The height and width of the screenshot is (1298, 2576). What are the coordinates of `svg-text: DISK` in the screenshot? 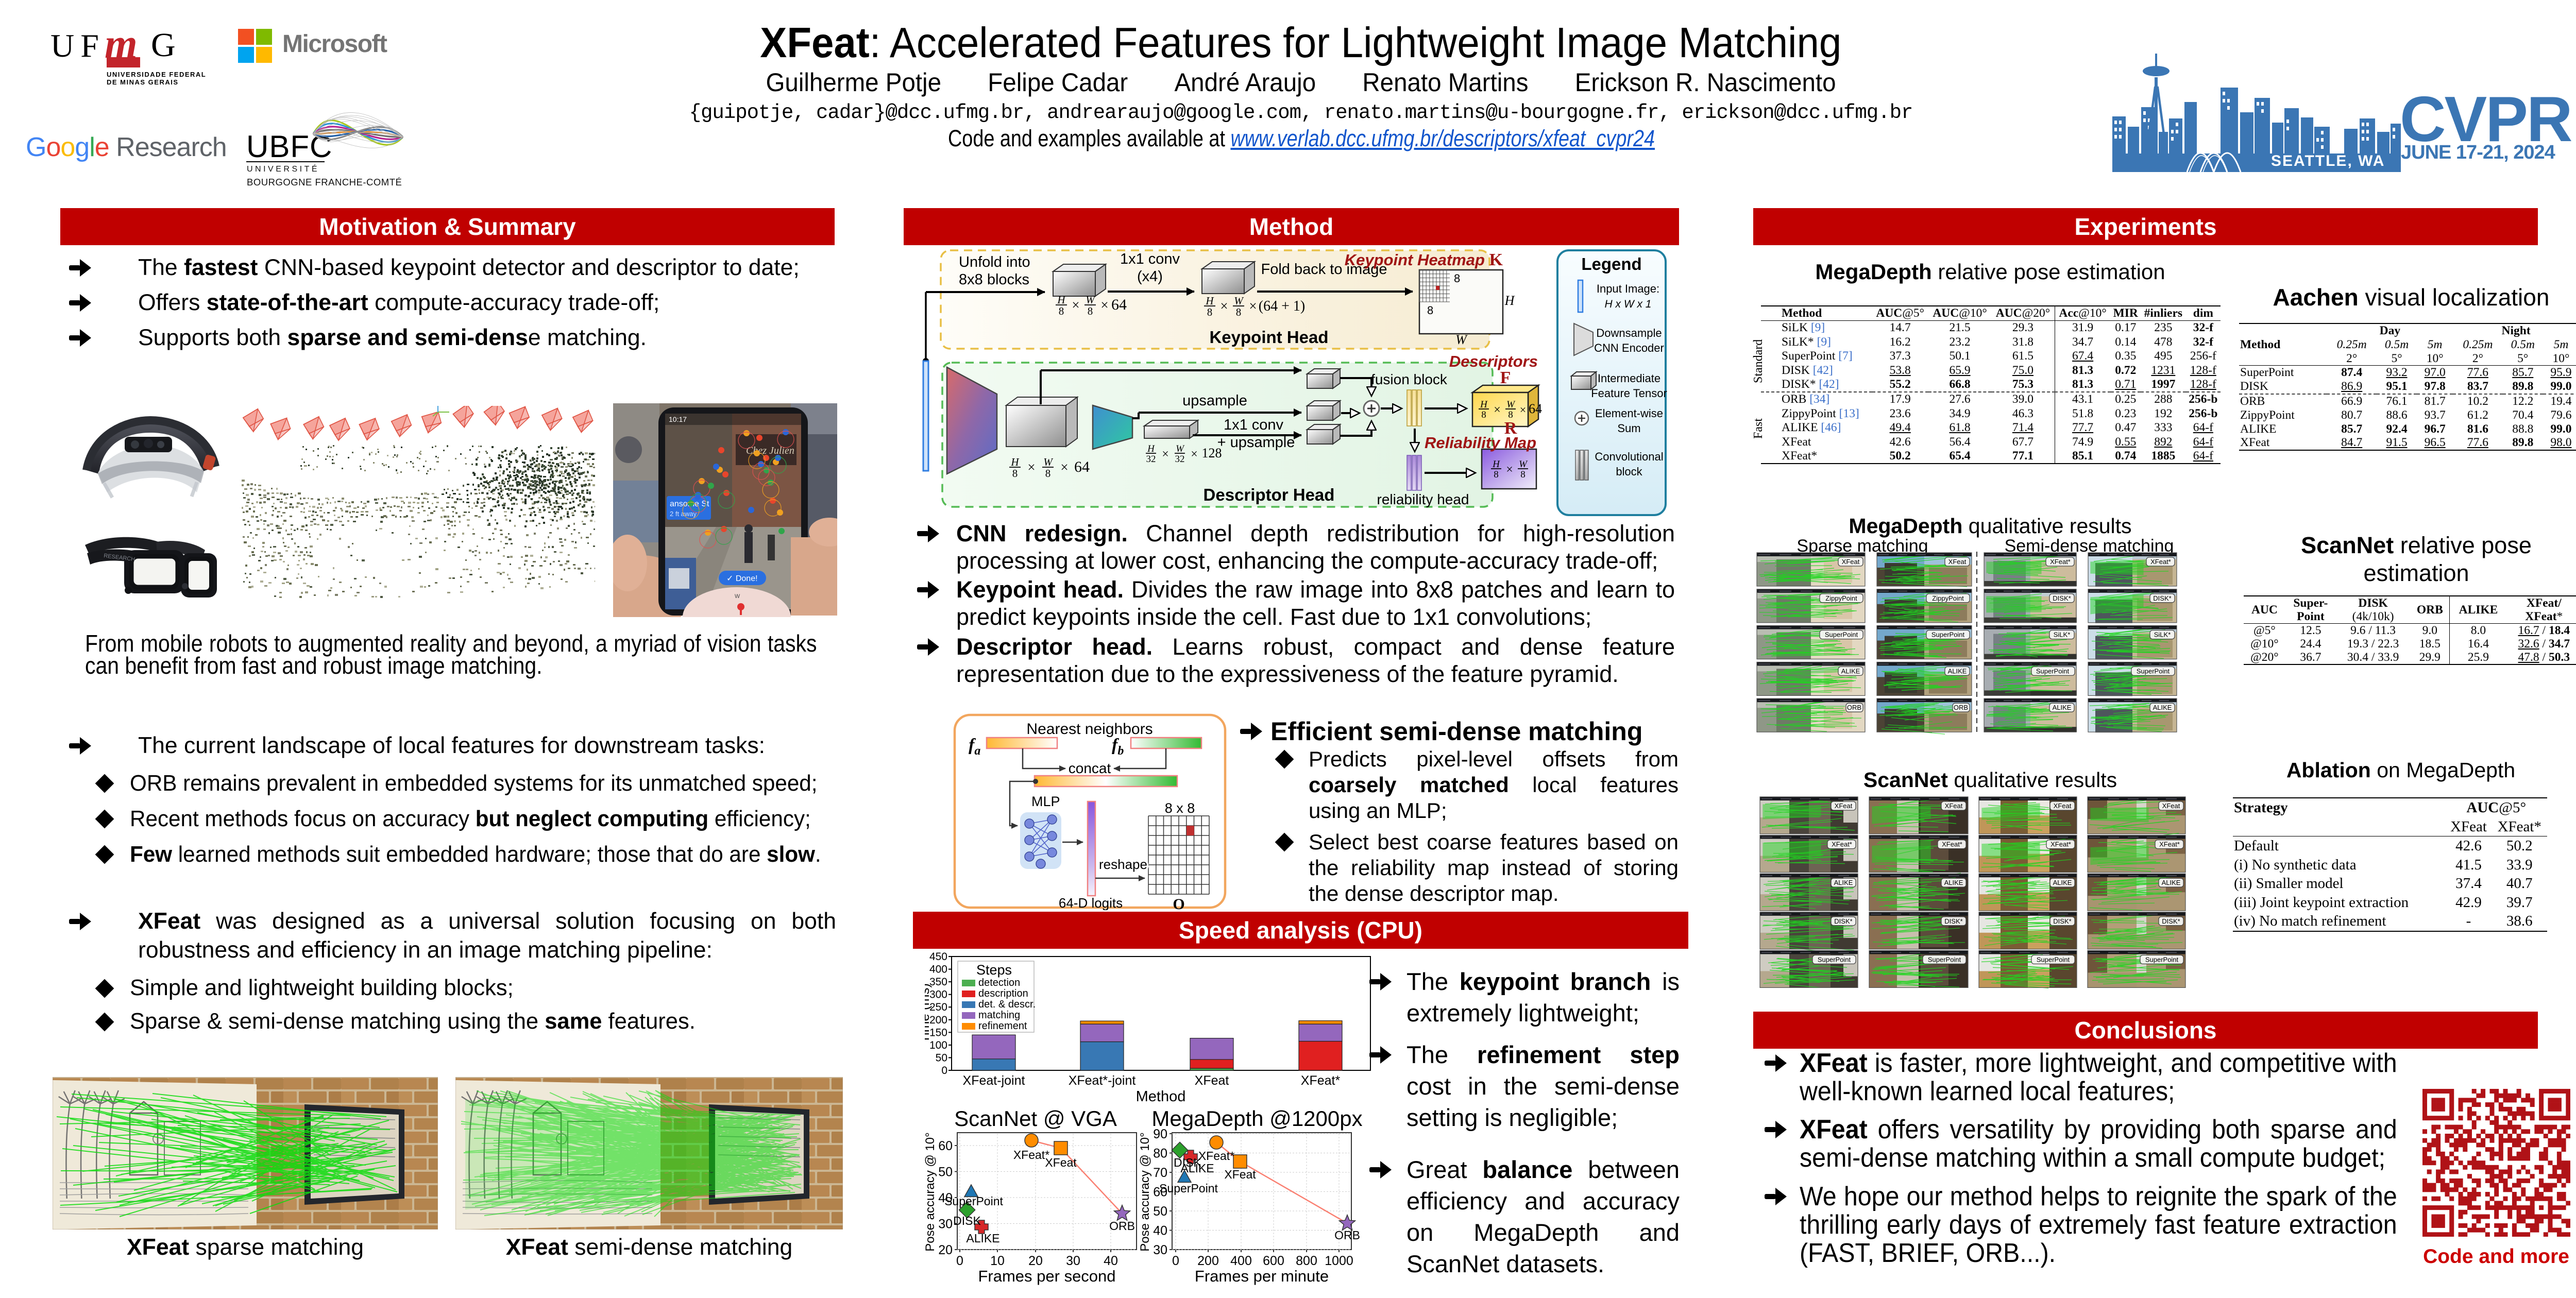 It's located at (1187, 1162).